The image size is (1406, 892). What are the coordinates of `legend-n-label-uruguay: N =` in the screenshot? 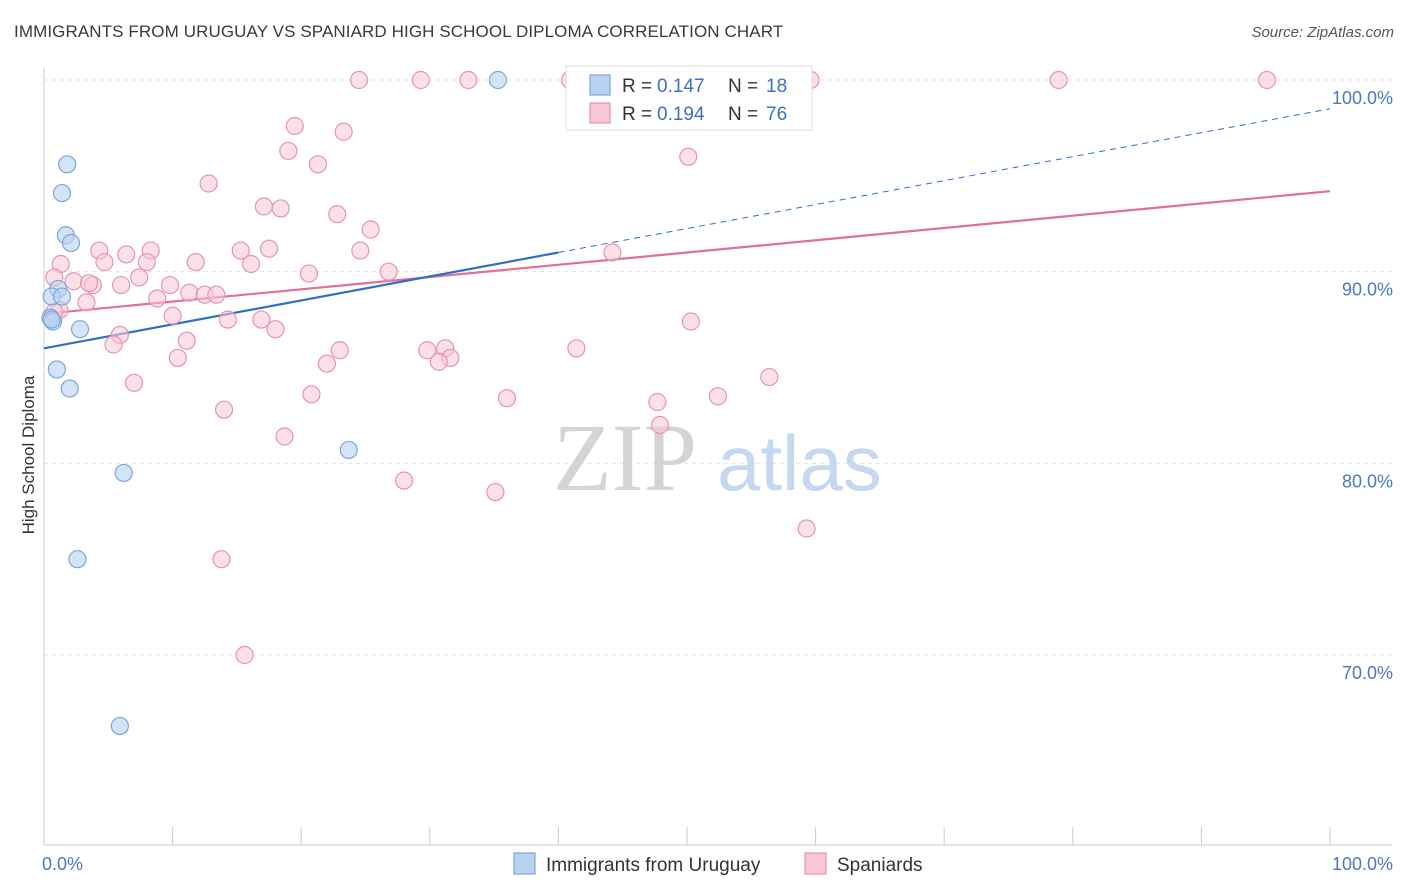 It's located at (743, 86).